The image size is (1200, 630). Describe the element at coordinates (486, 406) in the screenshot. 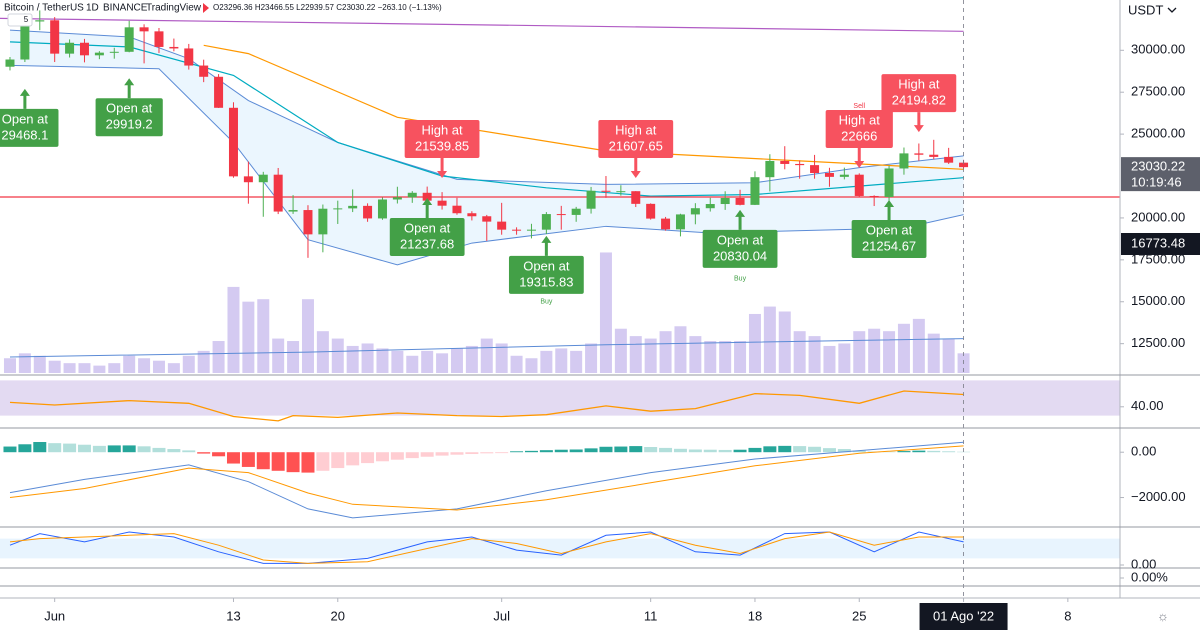

I see `rsi-line` at that location.